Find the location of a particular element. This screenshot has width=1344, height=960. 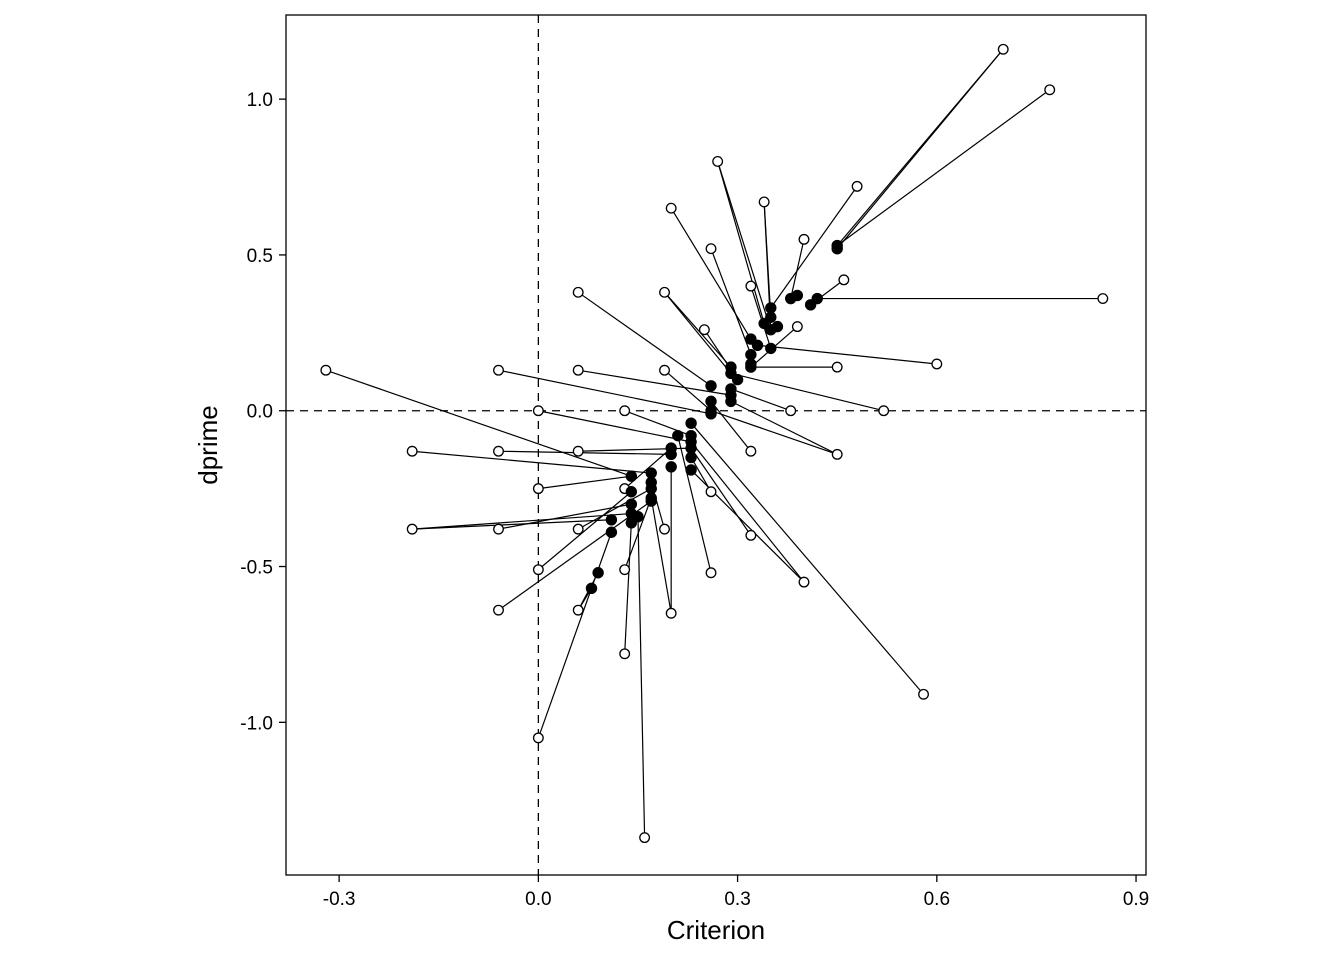

y-axis-title: dprime is located at coordinates (208, 444).